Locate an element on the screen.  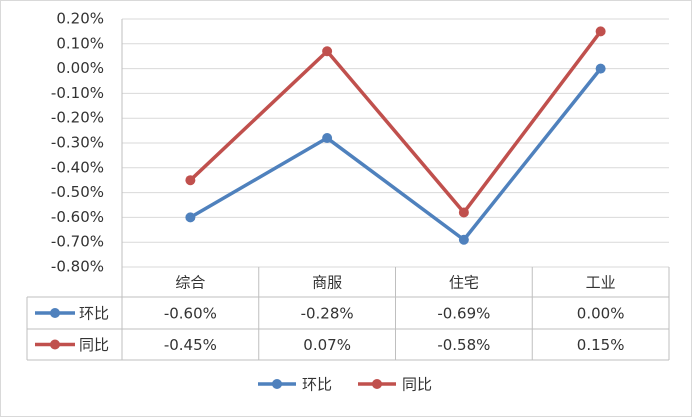
y-tick-label: 0.10% is located at coordinates (80, 43).